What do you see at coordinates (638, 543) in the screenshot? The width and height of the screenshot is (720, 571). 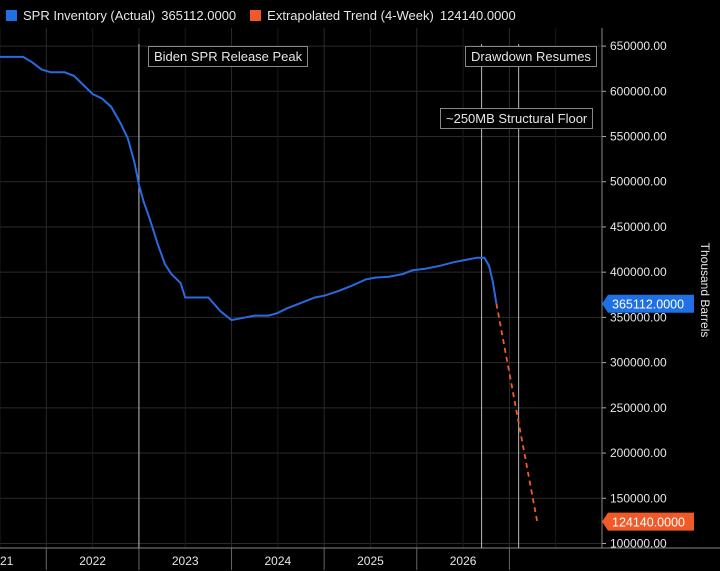 I see `y-tick-label: 100000.00` at bounding box center [638, 543].